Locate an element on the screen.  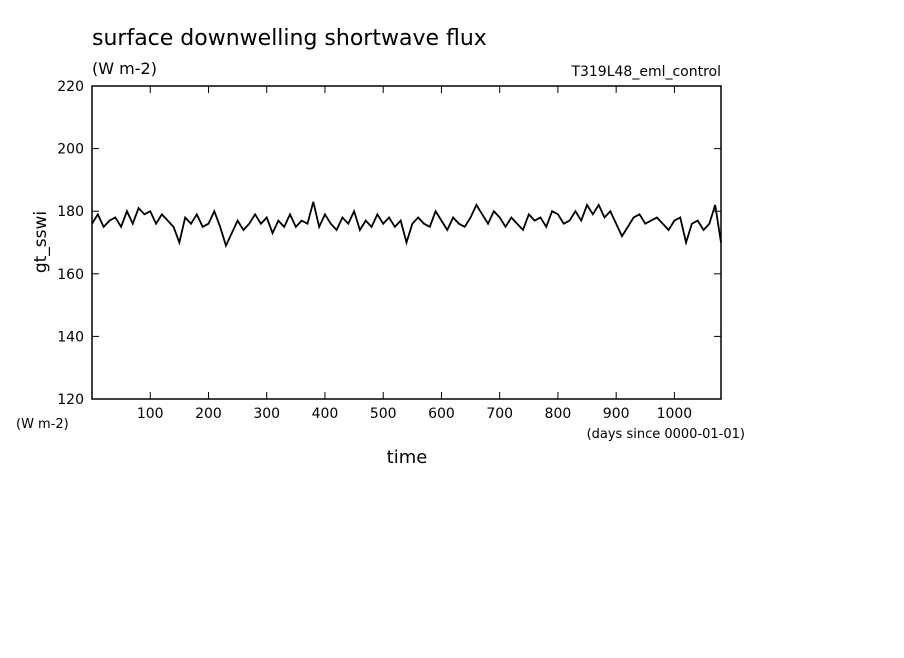
x-tick-label: 300 is located at coordinates (266, 414).